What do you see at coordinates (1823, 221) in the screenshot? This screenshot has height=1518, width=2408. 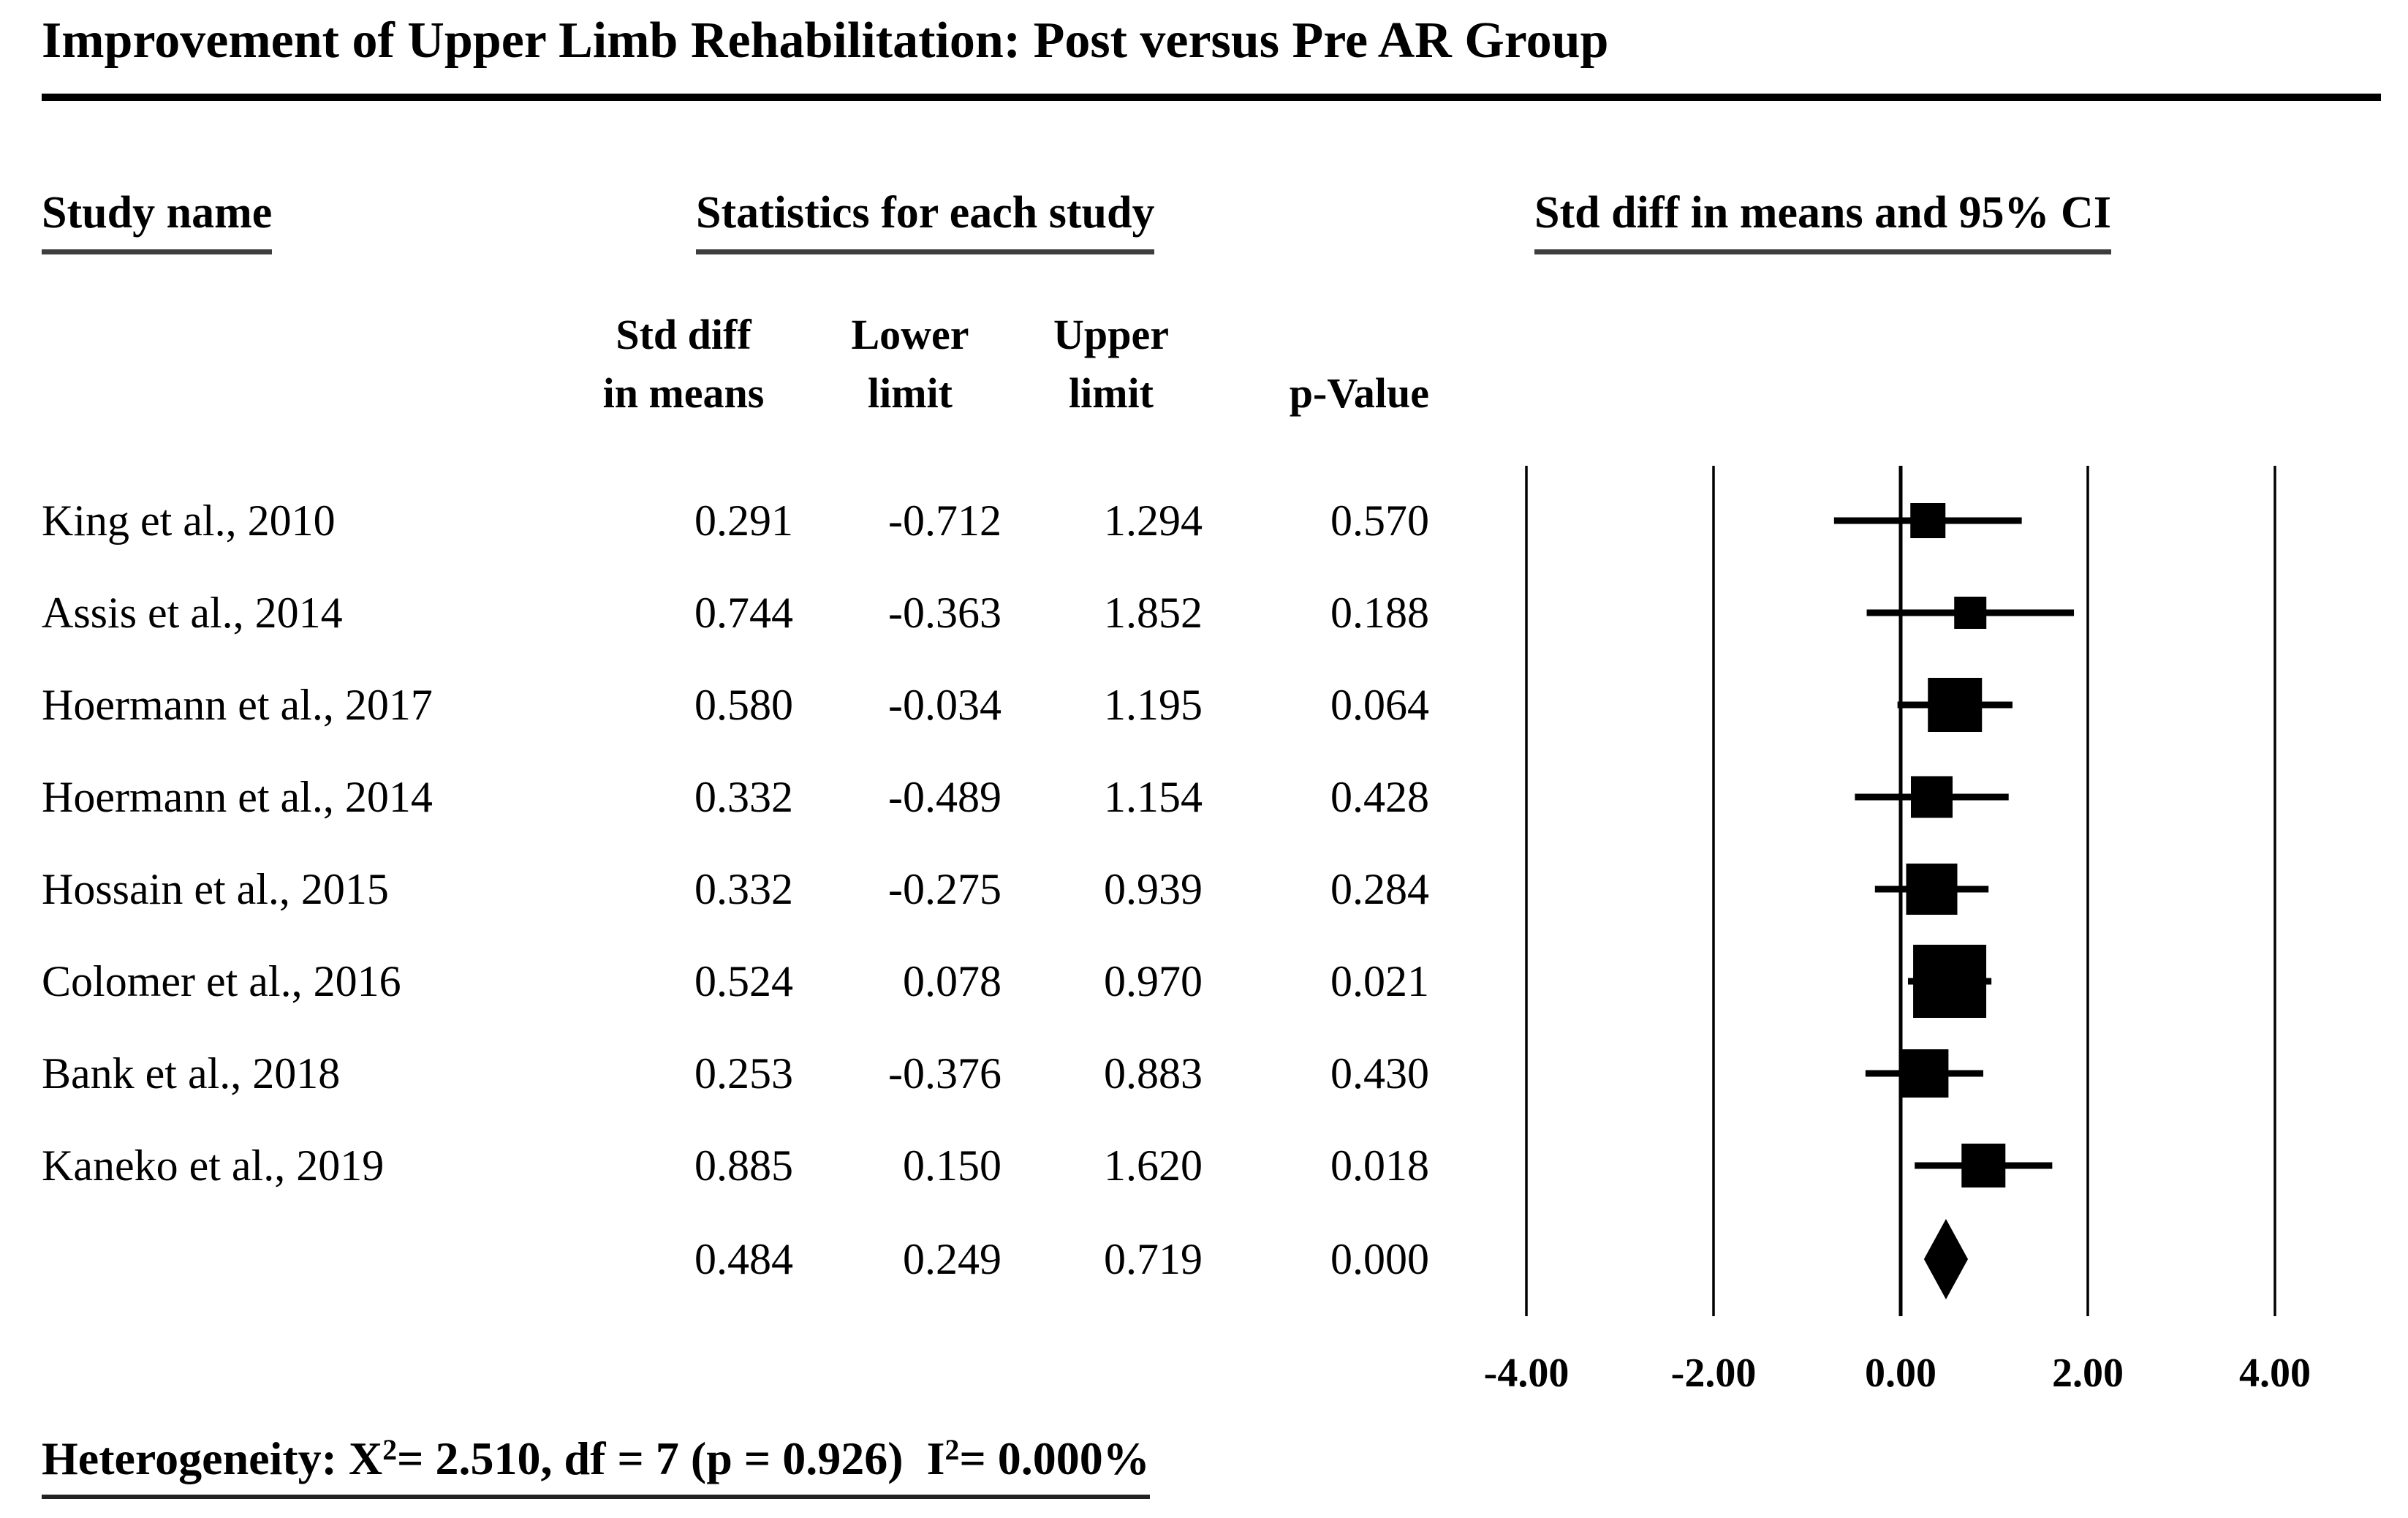 I see `column-header-std-diff-ci: Std diff in means and 95% CI` at bounding box center [1823, 221].